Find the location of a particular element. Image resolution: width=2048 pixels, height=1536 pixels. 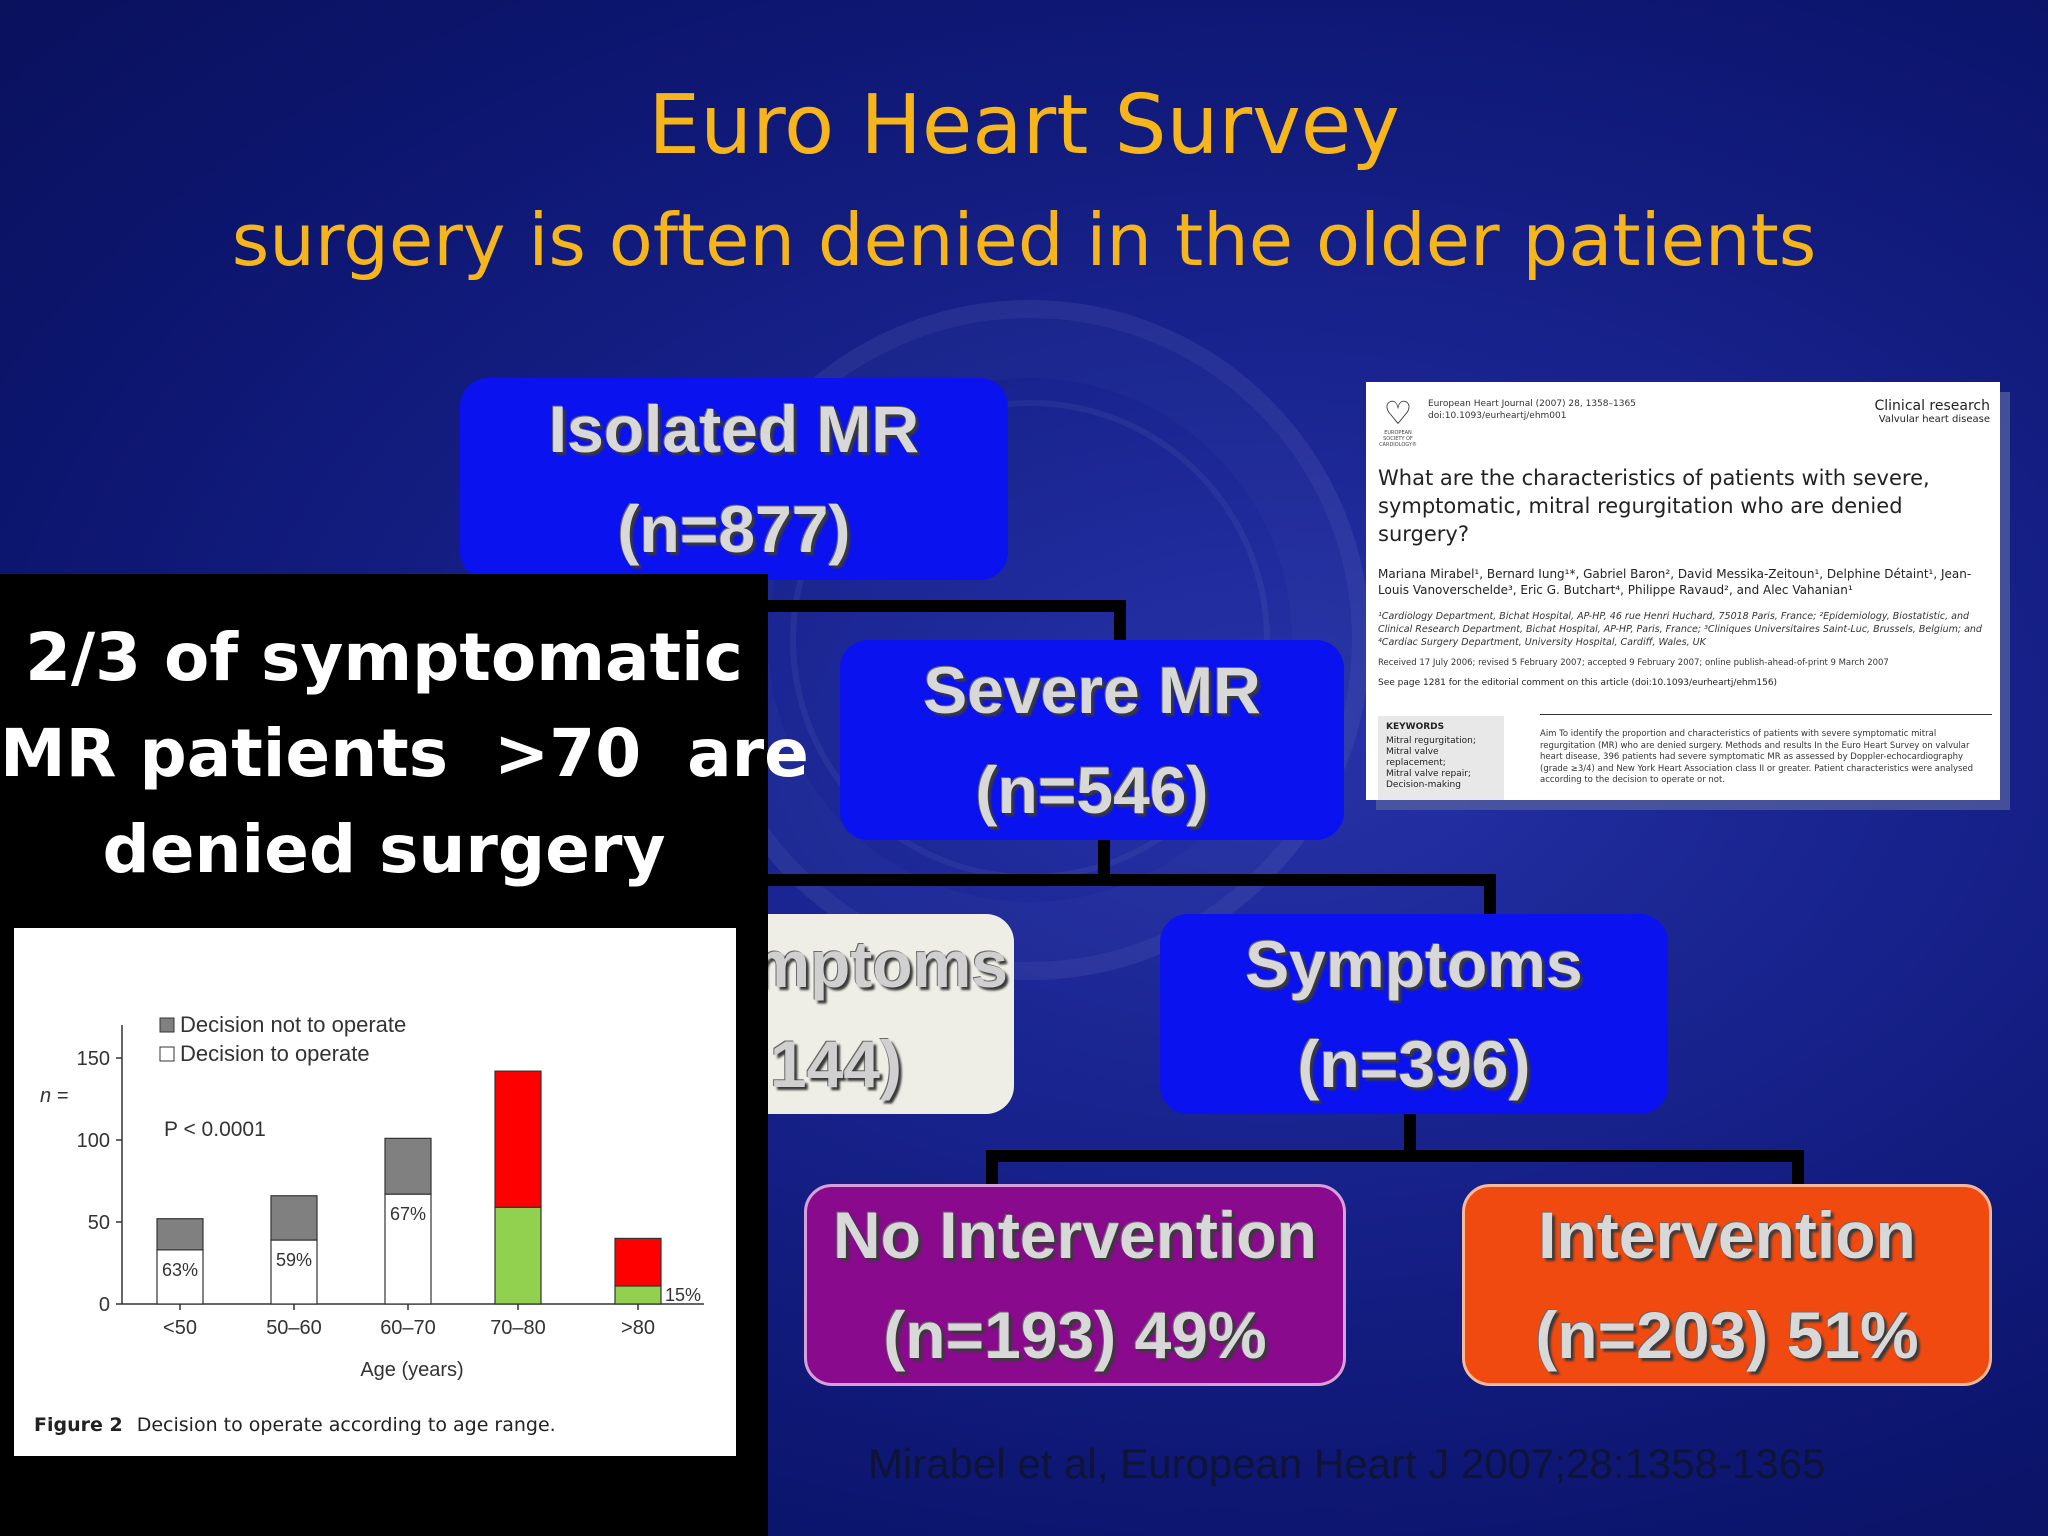

article-journal-line2: doi:10.1093/eurheartj/ehm001 is located at coordinates (1497, 416).